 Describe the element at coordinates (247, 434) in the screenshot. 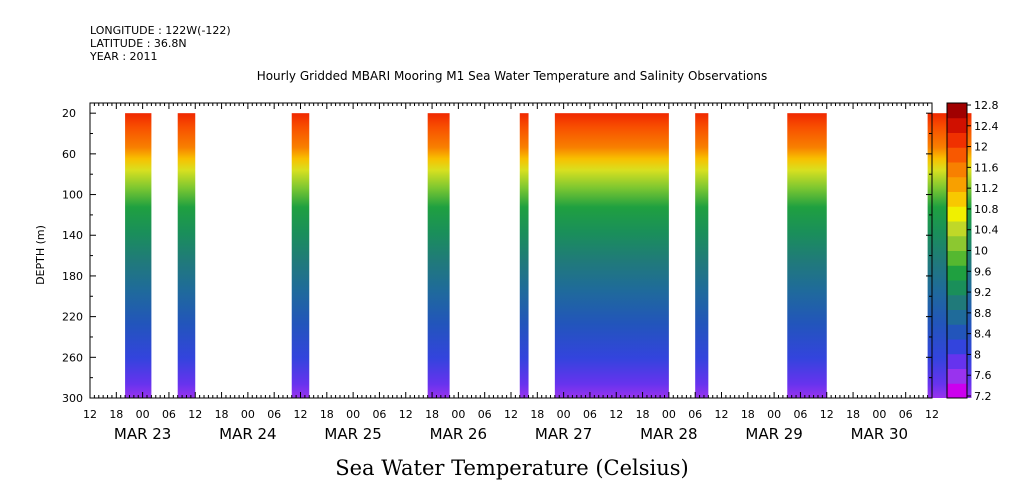

I see `date-label: MAR 24` at that location.